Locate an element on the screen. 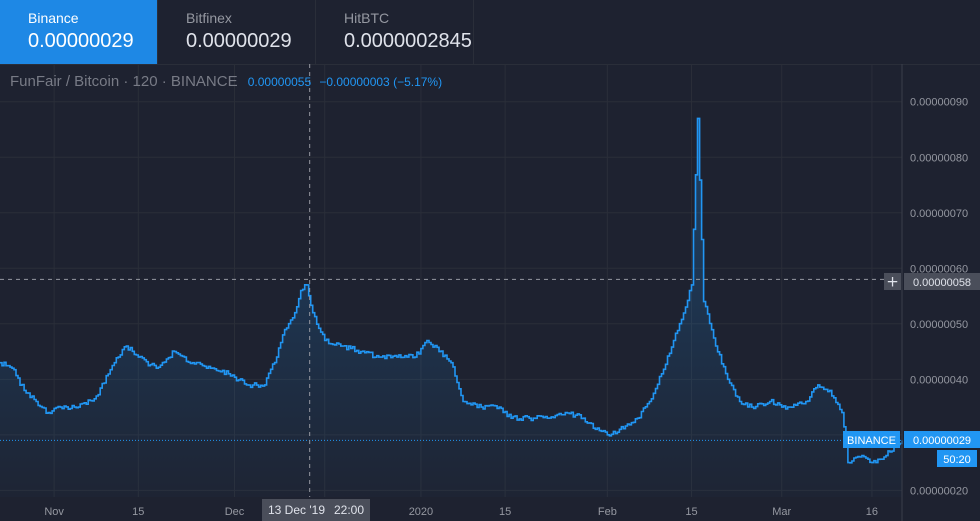  countdown-box is located at coordinates (957, 458).